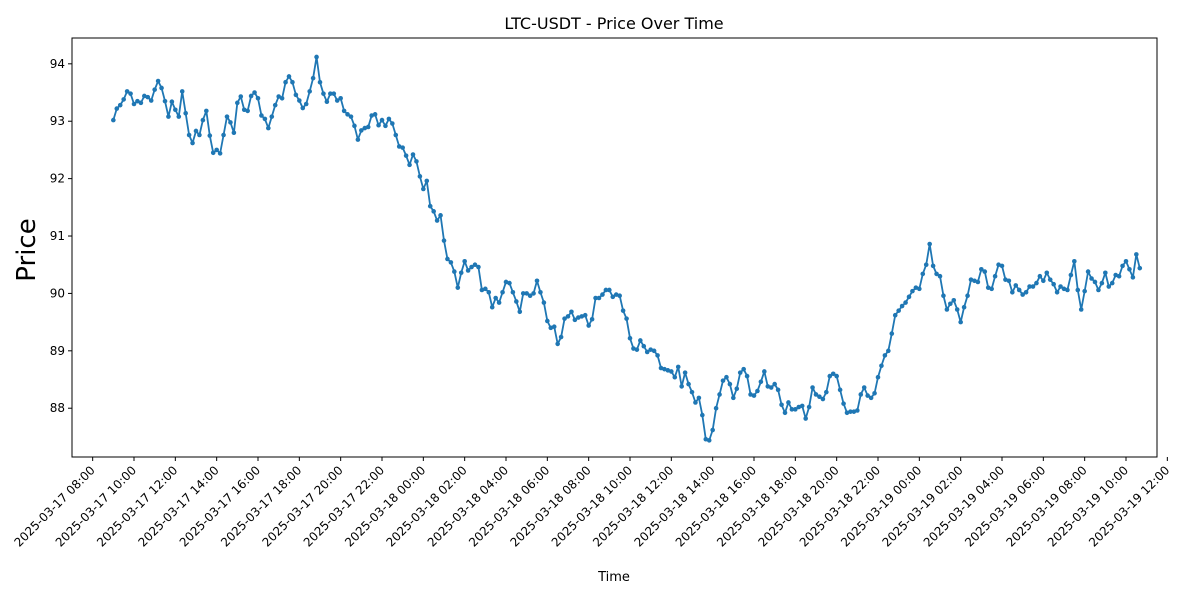  What do you see at coordinates (61, 236) in the screenshot?
I see `y-axis-ticks: 88 89 90 91 92 93 94` at bounding box center [61, 236].